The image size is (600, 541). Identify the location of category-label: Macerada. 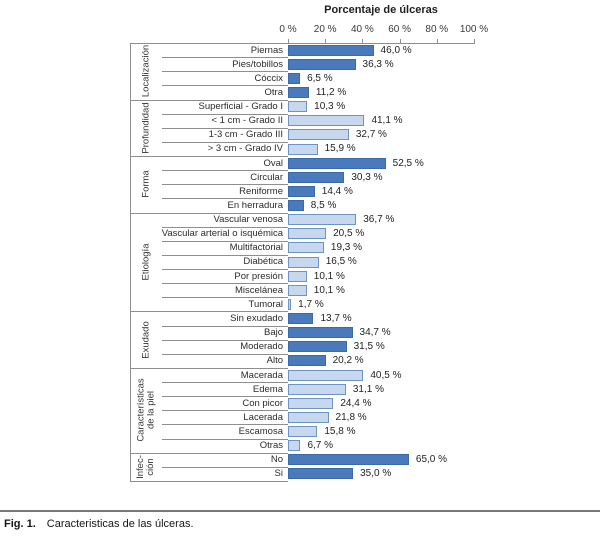
(261, 375).